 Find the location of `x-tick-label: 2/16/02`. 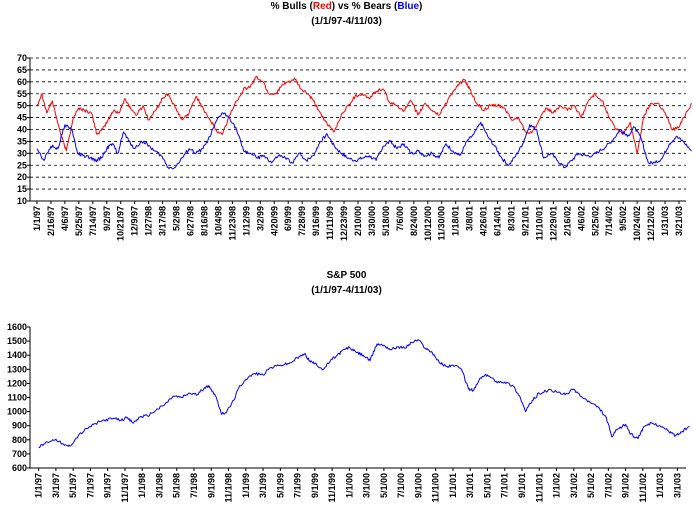

x-tick-label: 2/16/02 is located at coordinates (567, 221).